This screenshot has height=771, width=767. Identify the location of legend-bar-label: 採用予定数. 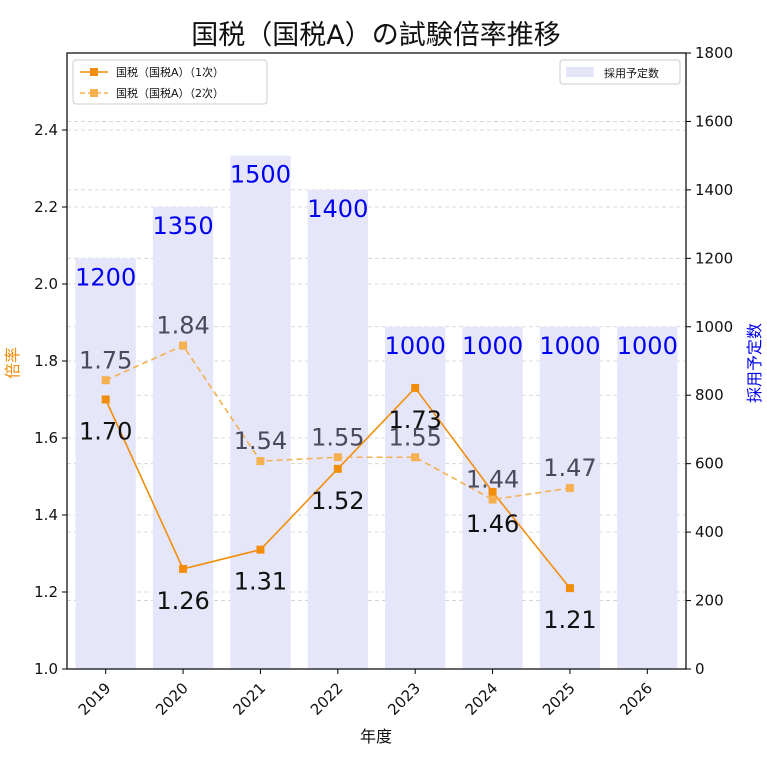
(631, 73).